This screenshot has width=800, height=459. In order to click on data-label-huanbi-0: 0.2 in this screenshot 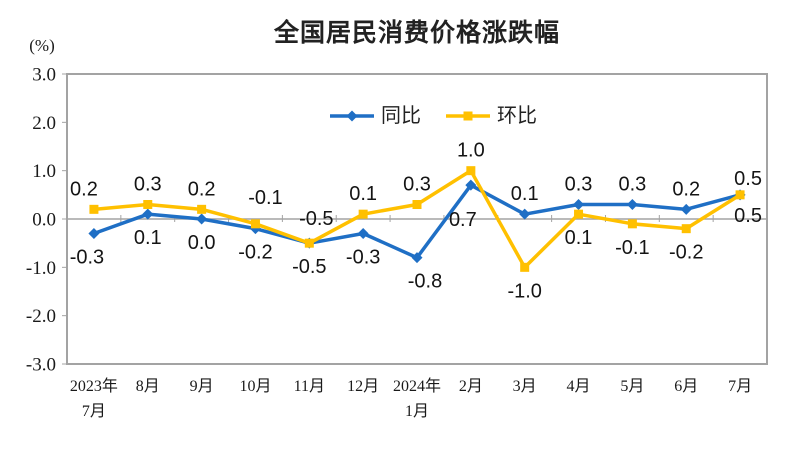, I will do `click(84, 189)`.